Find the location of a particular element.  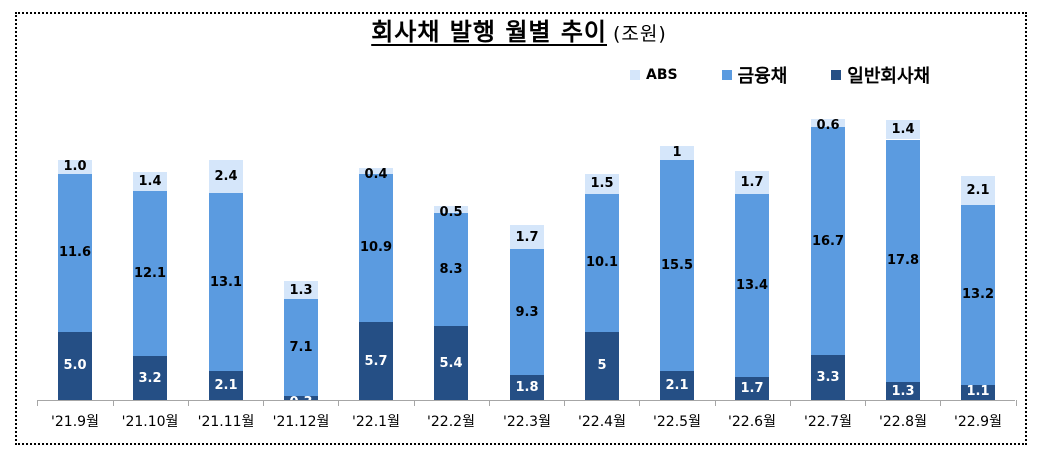

bar-1: 3.2 12.1 1.4 is located at coordinates (150, 286).